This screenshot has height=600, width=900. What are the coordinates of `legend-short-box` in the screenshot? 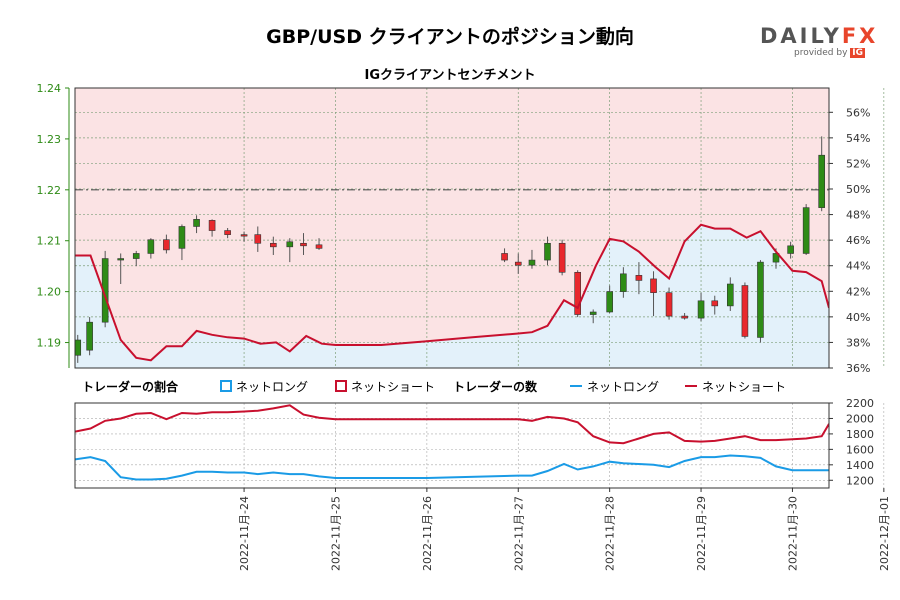 It's located at (341, 386).